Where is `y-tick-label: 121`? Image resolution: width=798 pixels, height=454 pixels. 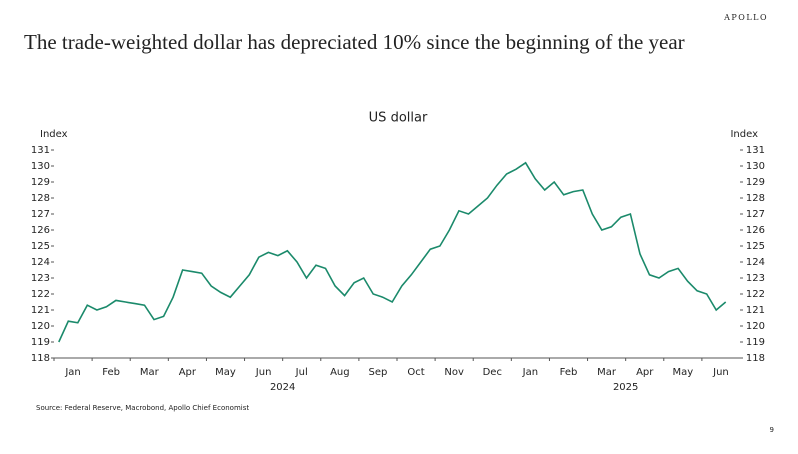 y-tick-label: 121 is located at coordinates (40, 310).